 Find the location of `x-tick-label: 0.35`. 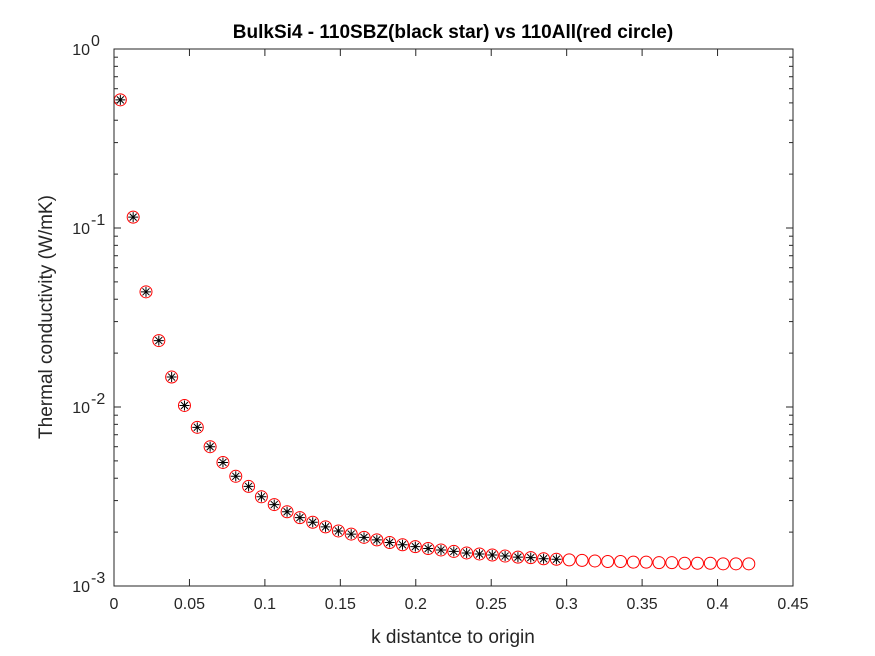

x-tick-label: 0.35 is located at coordinates (642, 604).